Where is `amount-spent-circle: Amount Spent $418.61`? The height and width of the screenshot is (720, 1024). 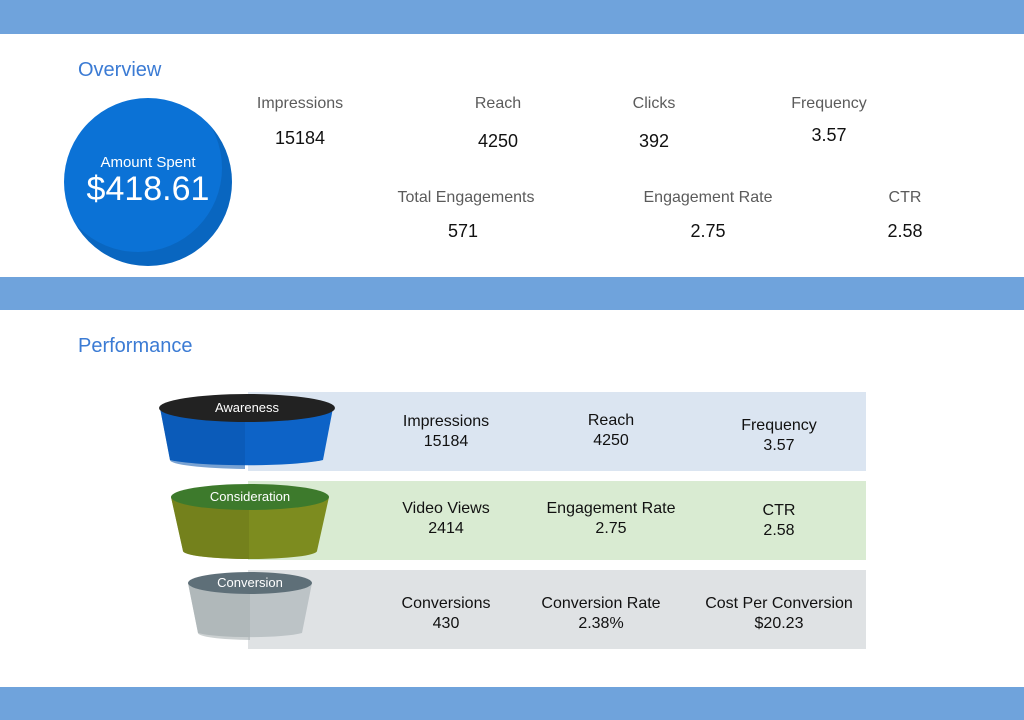
amount-spent-circle: Amount Spent $418.61 is located at coordinates (148, 182).